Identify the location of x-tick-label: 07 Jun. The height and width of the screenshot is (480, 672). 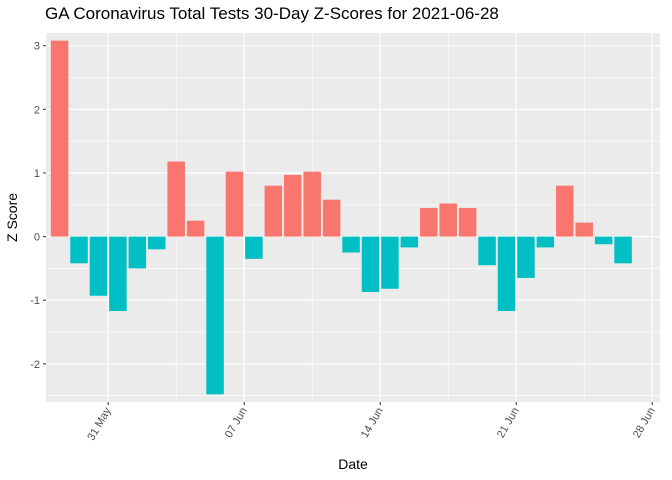
(236, 423).